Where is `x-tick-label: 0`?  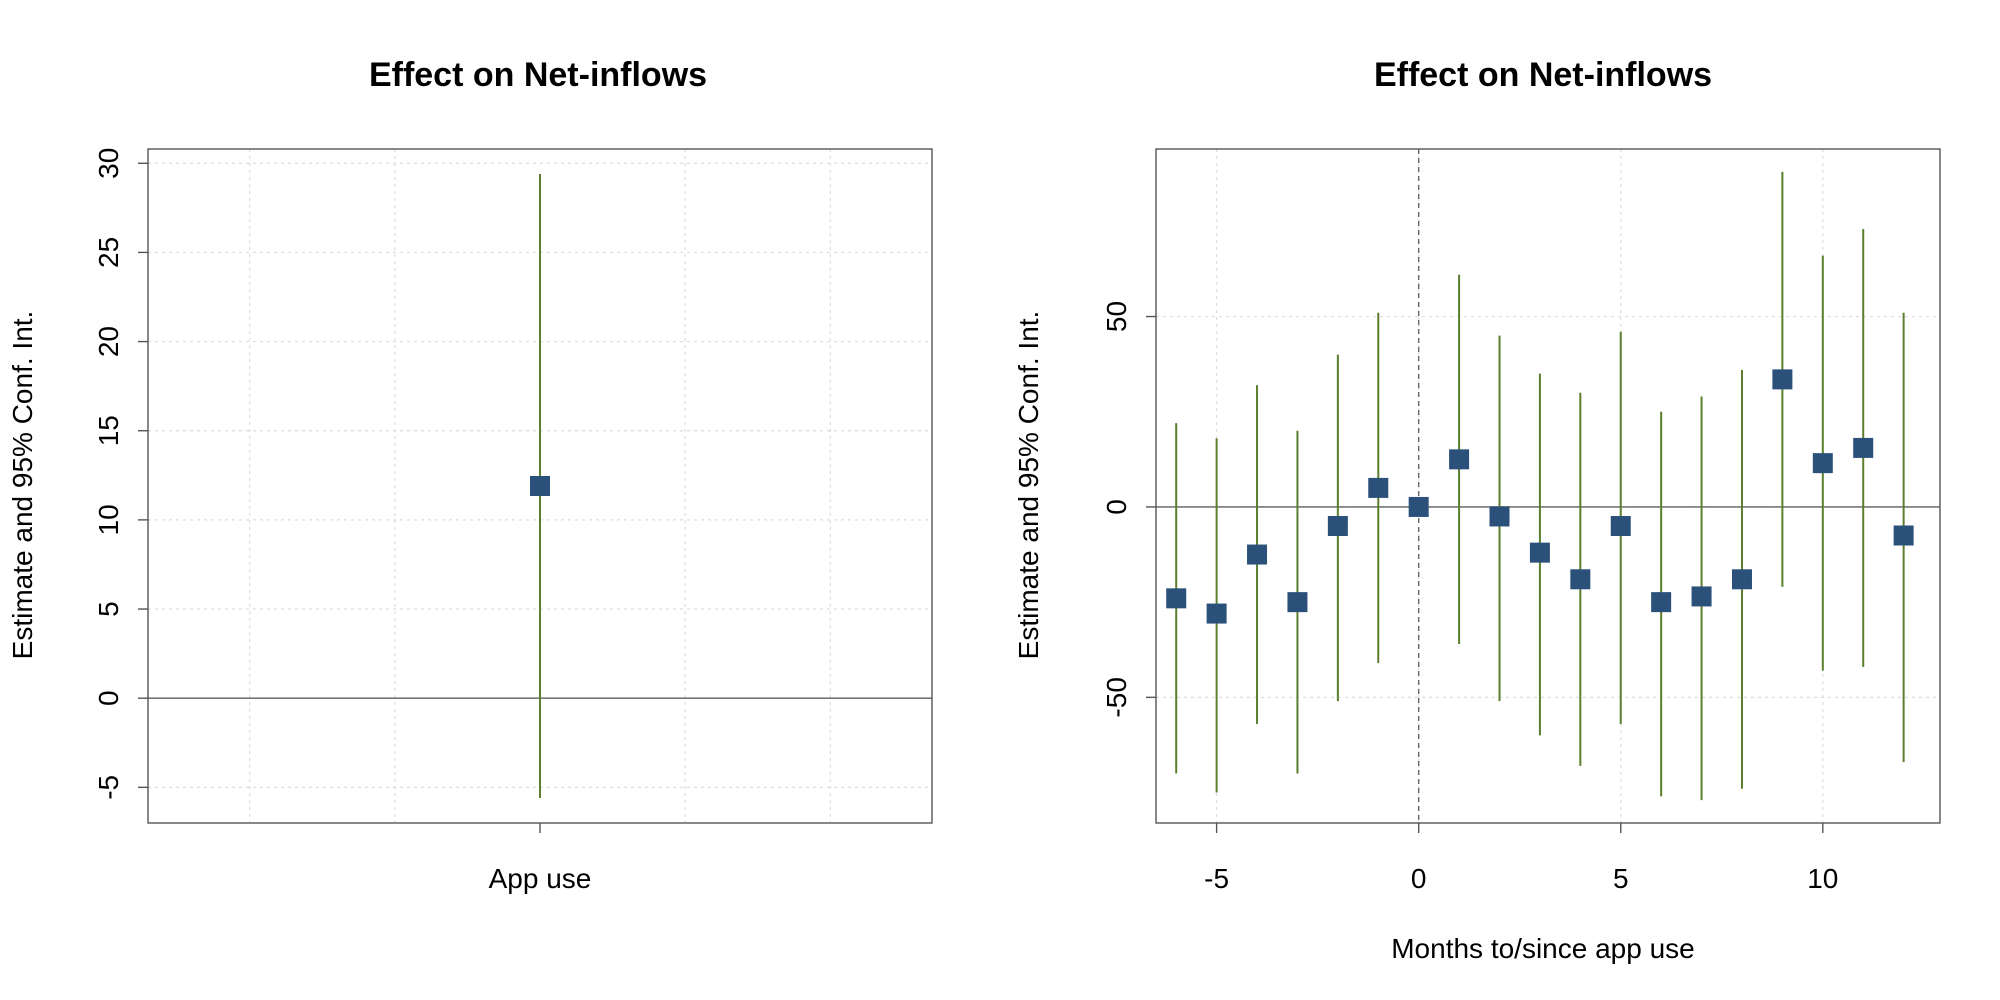 x-tick-label: 0 is located at coordinates (1419, 878).